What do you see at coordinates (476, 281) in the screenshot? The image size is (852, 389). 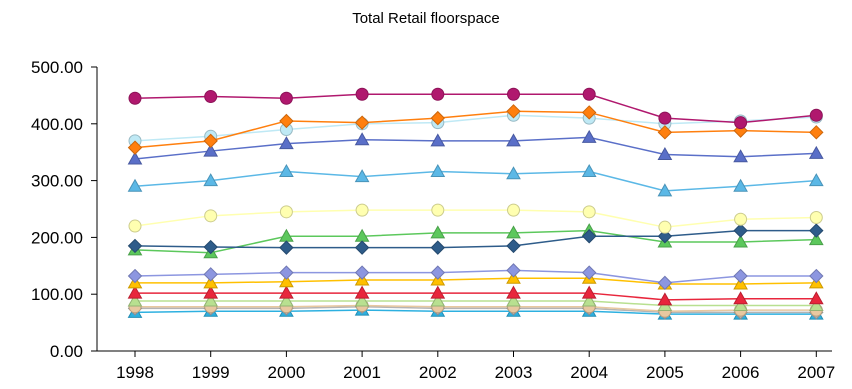 I see `series-10-line` at bounding box center [476, 281].